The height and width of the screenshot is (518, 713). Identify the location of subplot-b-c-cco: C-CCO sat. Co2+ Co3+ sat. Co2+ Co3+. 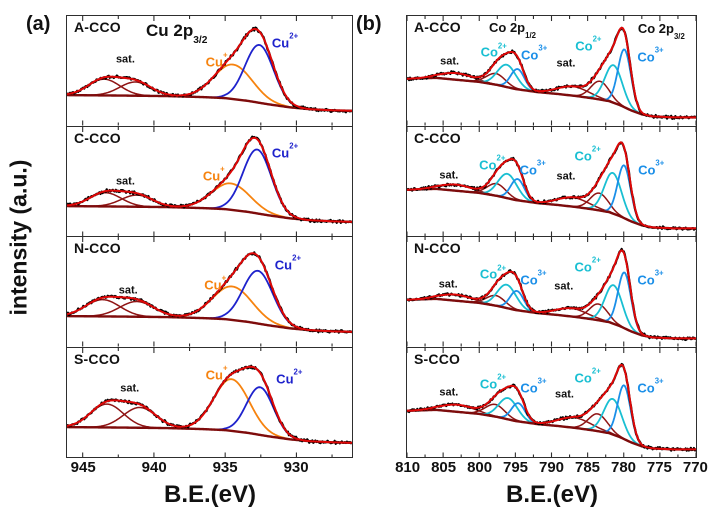
(551, 181).